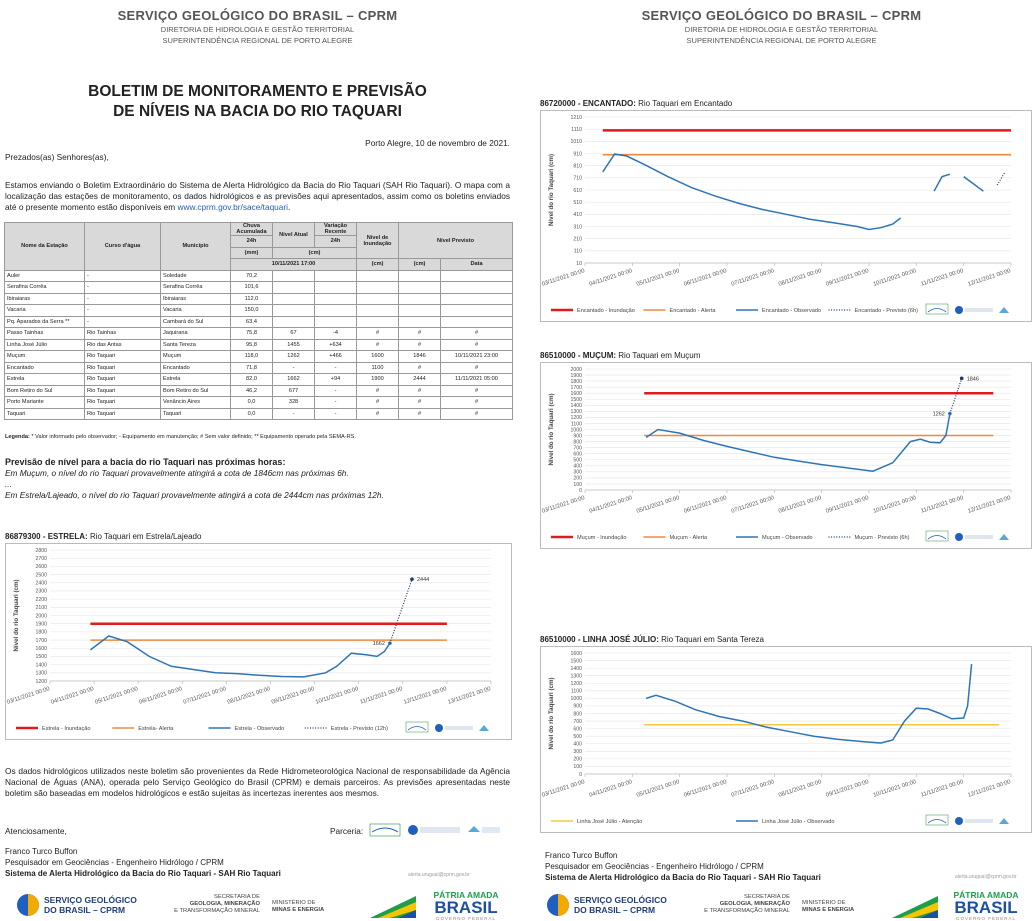  Describe the element at coordinates (41, 674) in the screenshot. I see `y-tick-label: 1300` at that location.